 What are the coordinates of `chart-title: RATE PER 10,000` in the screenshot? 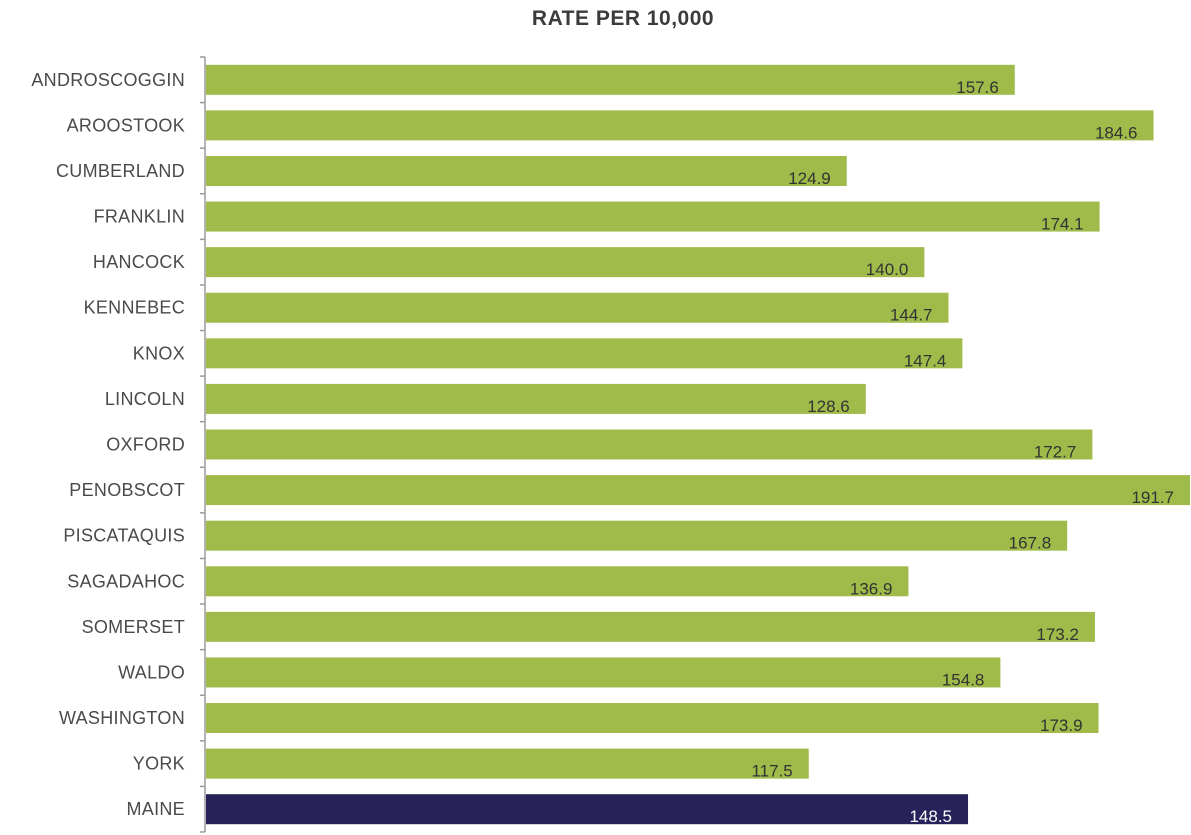 It's located at (623, 18).